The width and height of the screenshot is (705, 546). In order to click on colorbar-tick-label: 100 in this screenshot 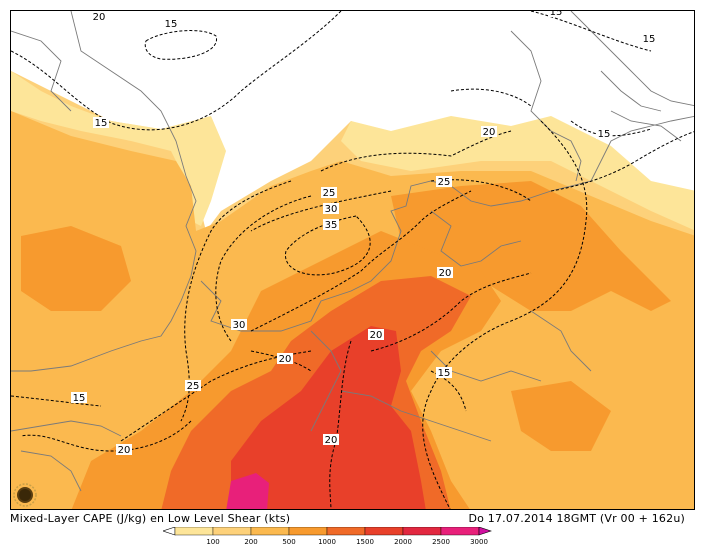, I will do `click(212, 542)`.